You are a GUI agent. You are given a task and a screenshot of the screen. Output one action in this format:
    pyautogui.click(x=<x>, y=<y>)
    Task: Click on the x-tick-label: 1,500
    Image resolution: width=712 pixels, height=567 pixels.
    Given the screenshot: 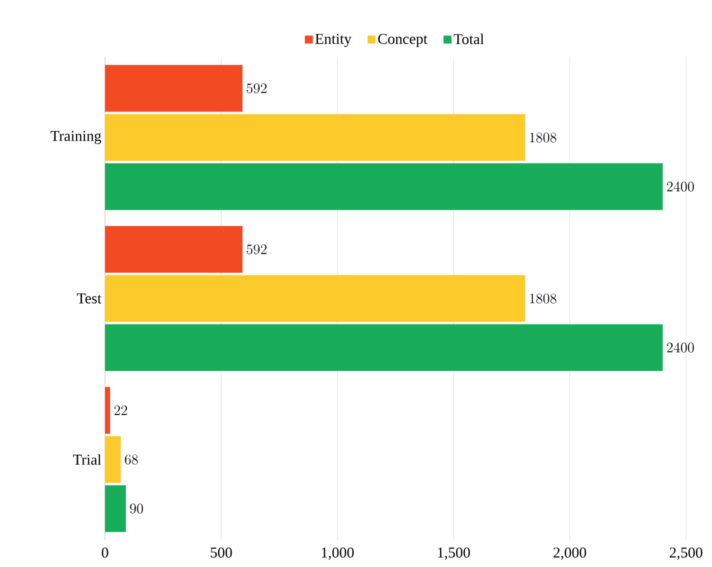 What is the action you would take?
    pyautogui.click(x=454, y=554)
    